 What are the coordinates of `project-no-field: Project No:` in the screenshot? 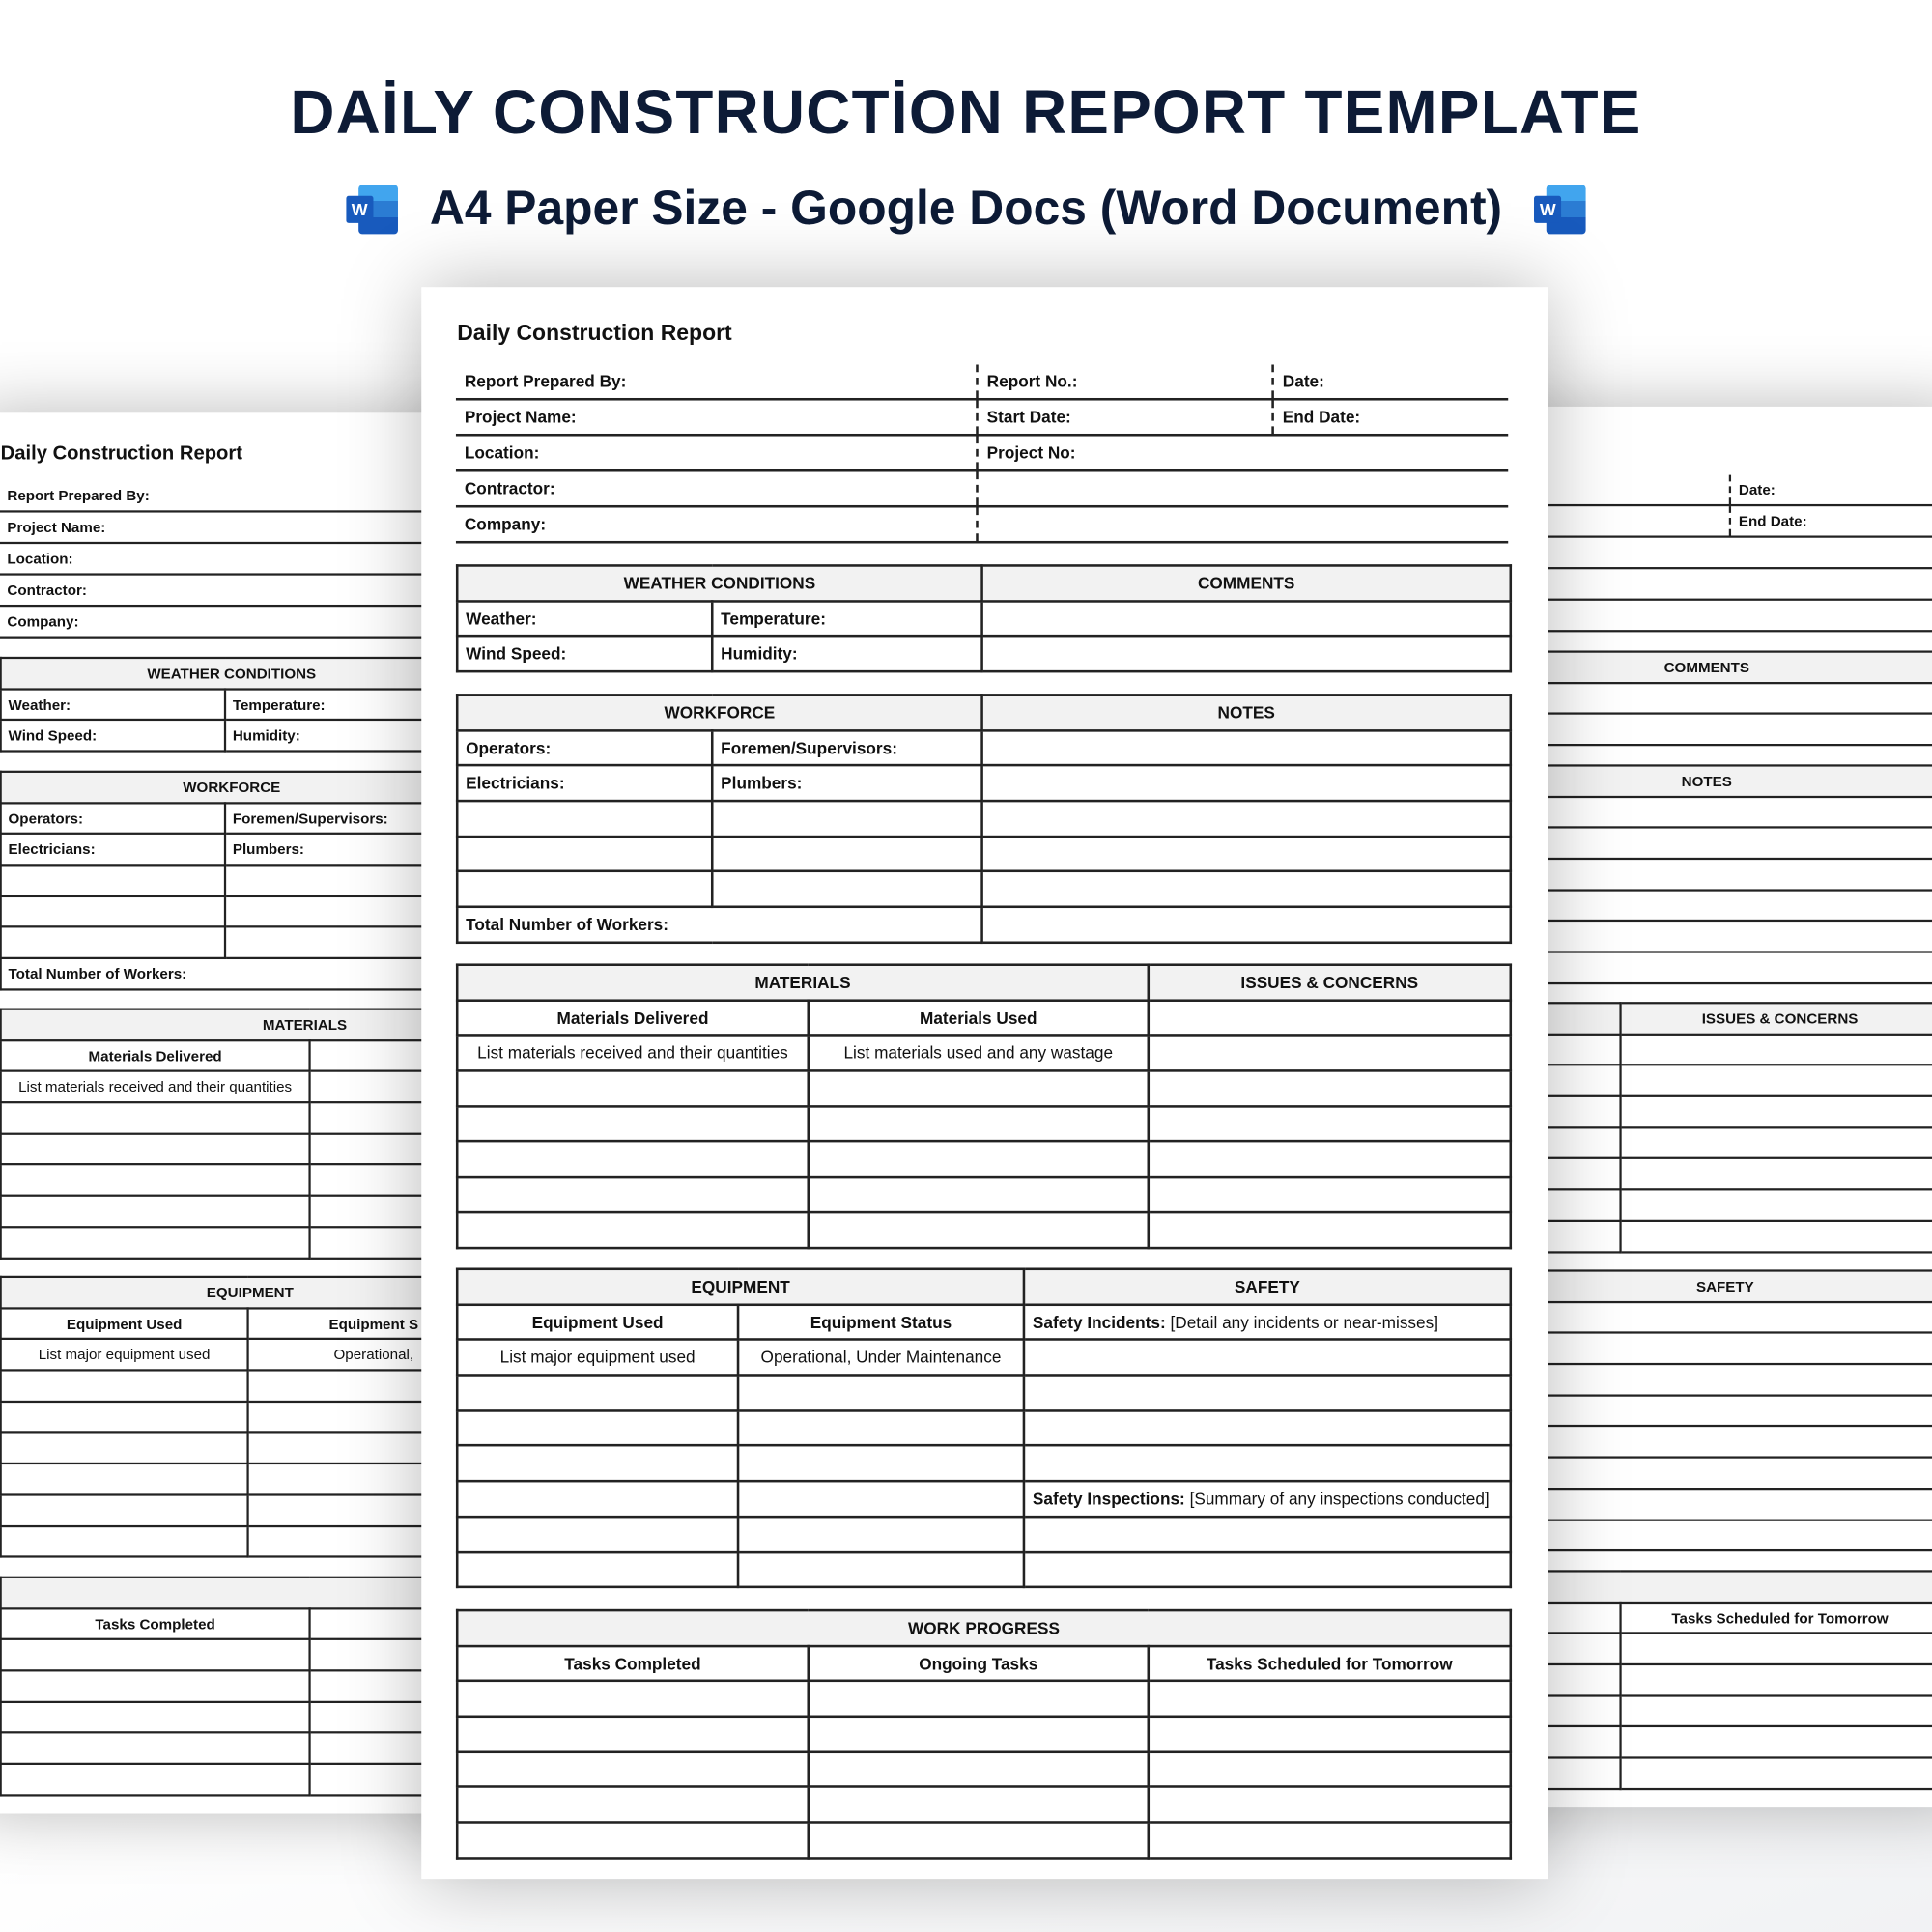 It's located at (1031, 453).